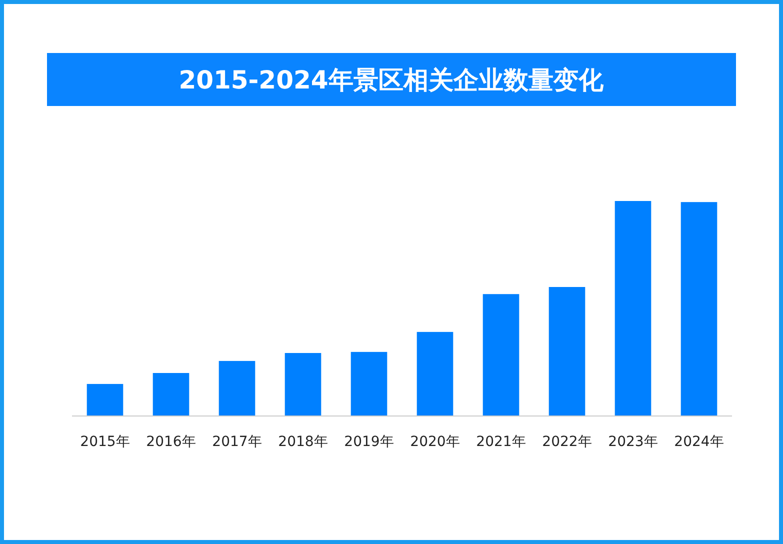 This screenshot has width=783, height=544. Describe the element at coordinates (105, 442) in the screenshot. I see `x-tick-label: 2015年` at that location.